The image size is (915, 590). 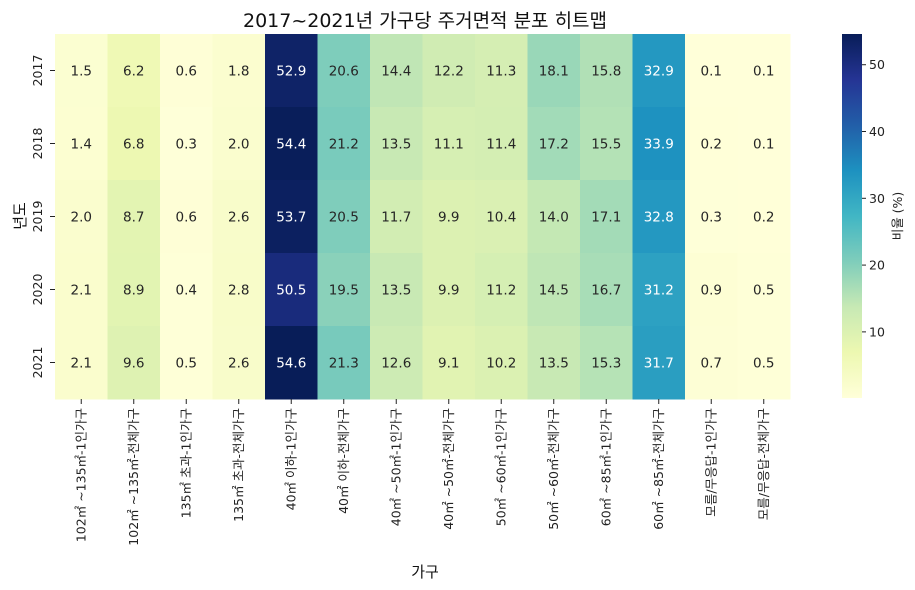 I want to click on cell-value-label: 16.7, so click(x=606, y=291).